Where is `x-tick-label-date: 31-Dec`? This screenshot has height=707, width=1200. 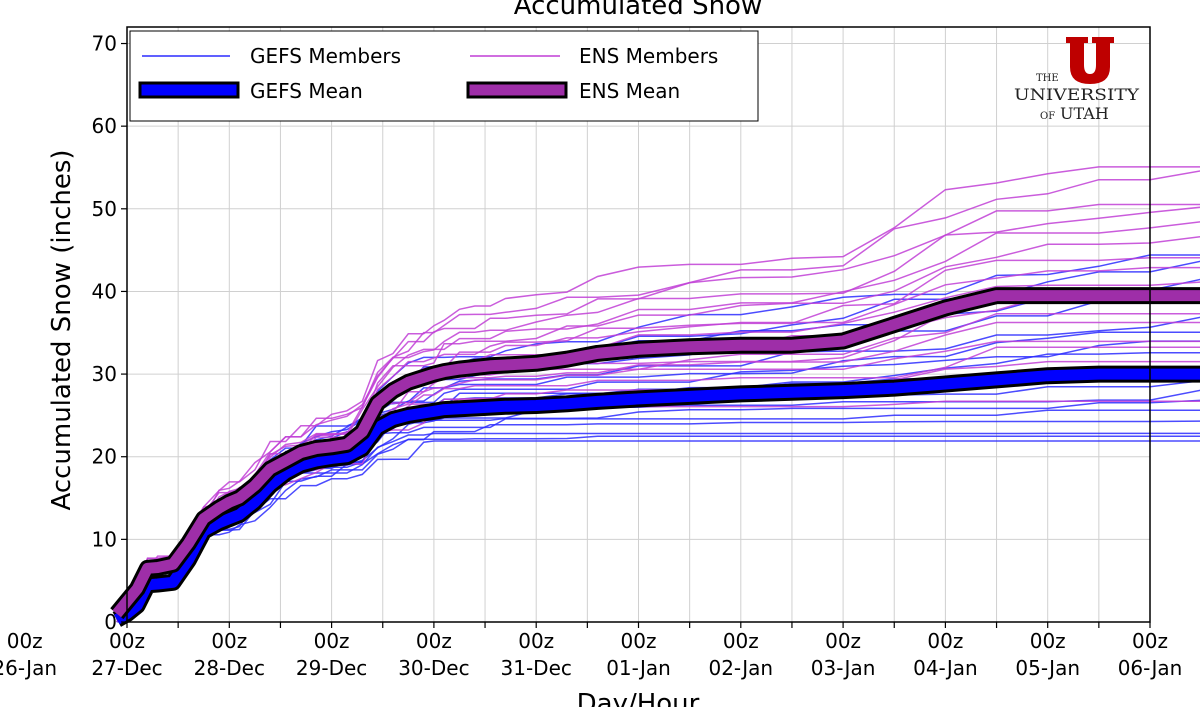
x-tick-label-date: 31-Dec is located at coordinates (536, 668).